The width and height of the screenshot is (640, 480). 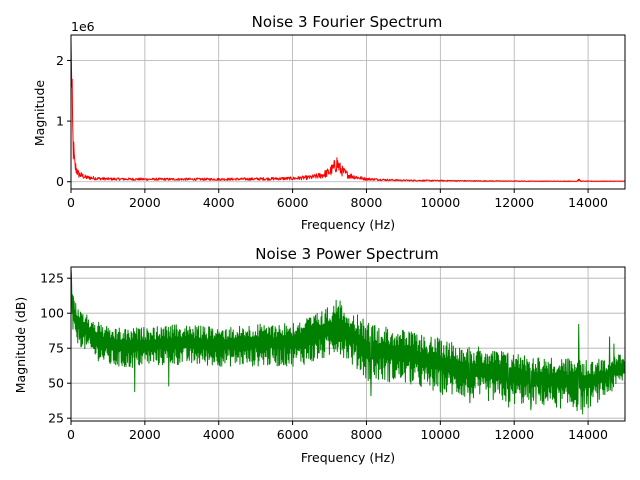 What do you see at coordinates (219, 434) in the screenshot?
I see `power-x-tick-label: 4000` at bounding box center [219, 434].